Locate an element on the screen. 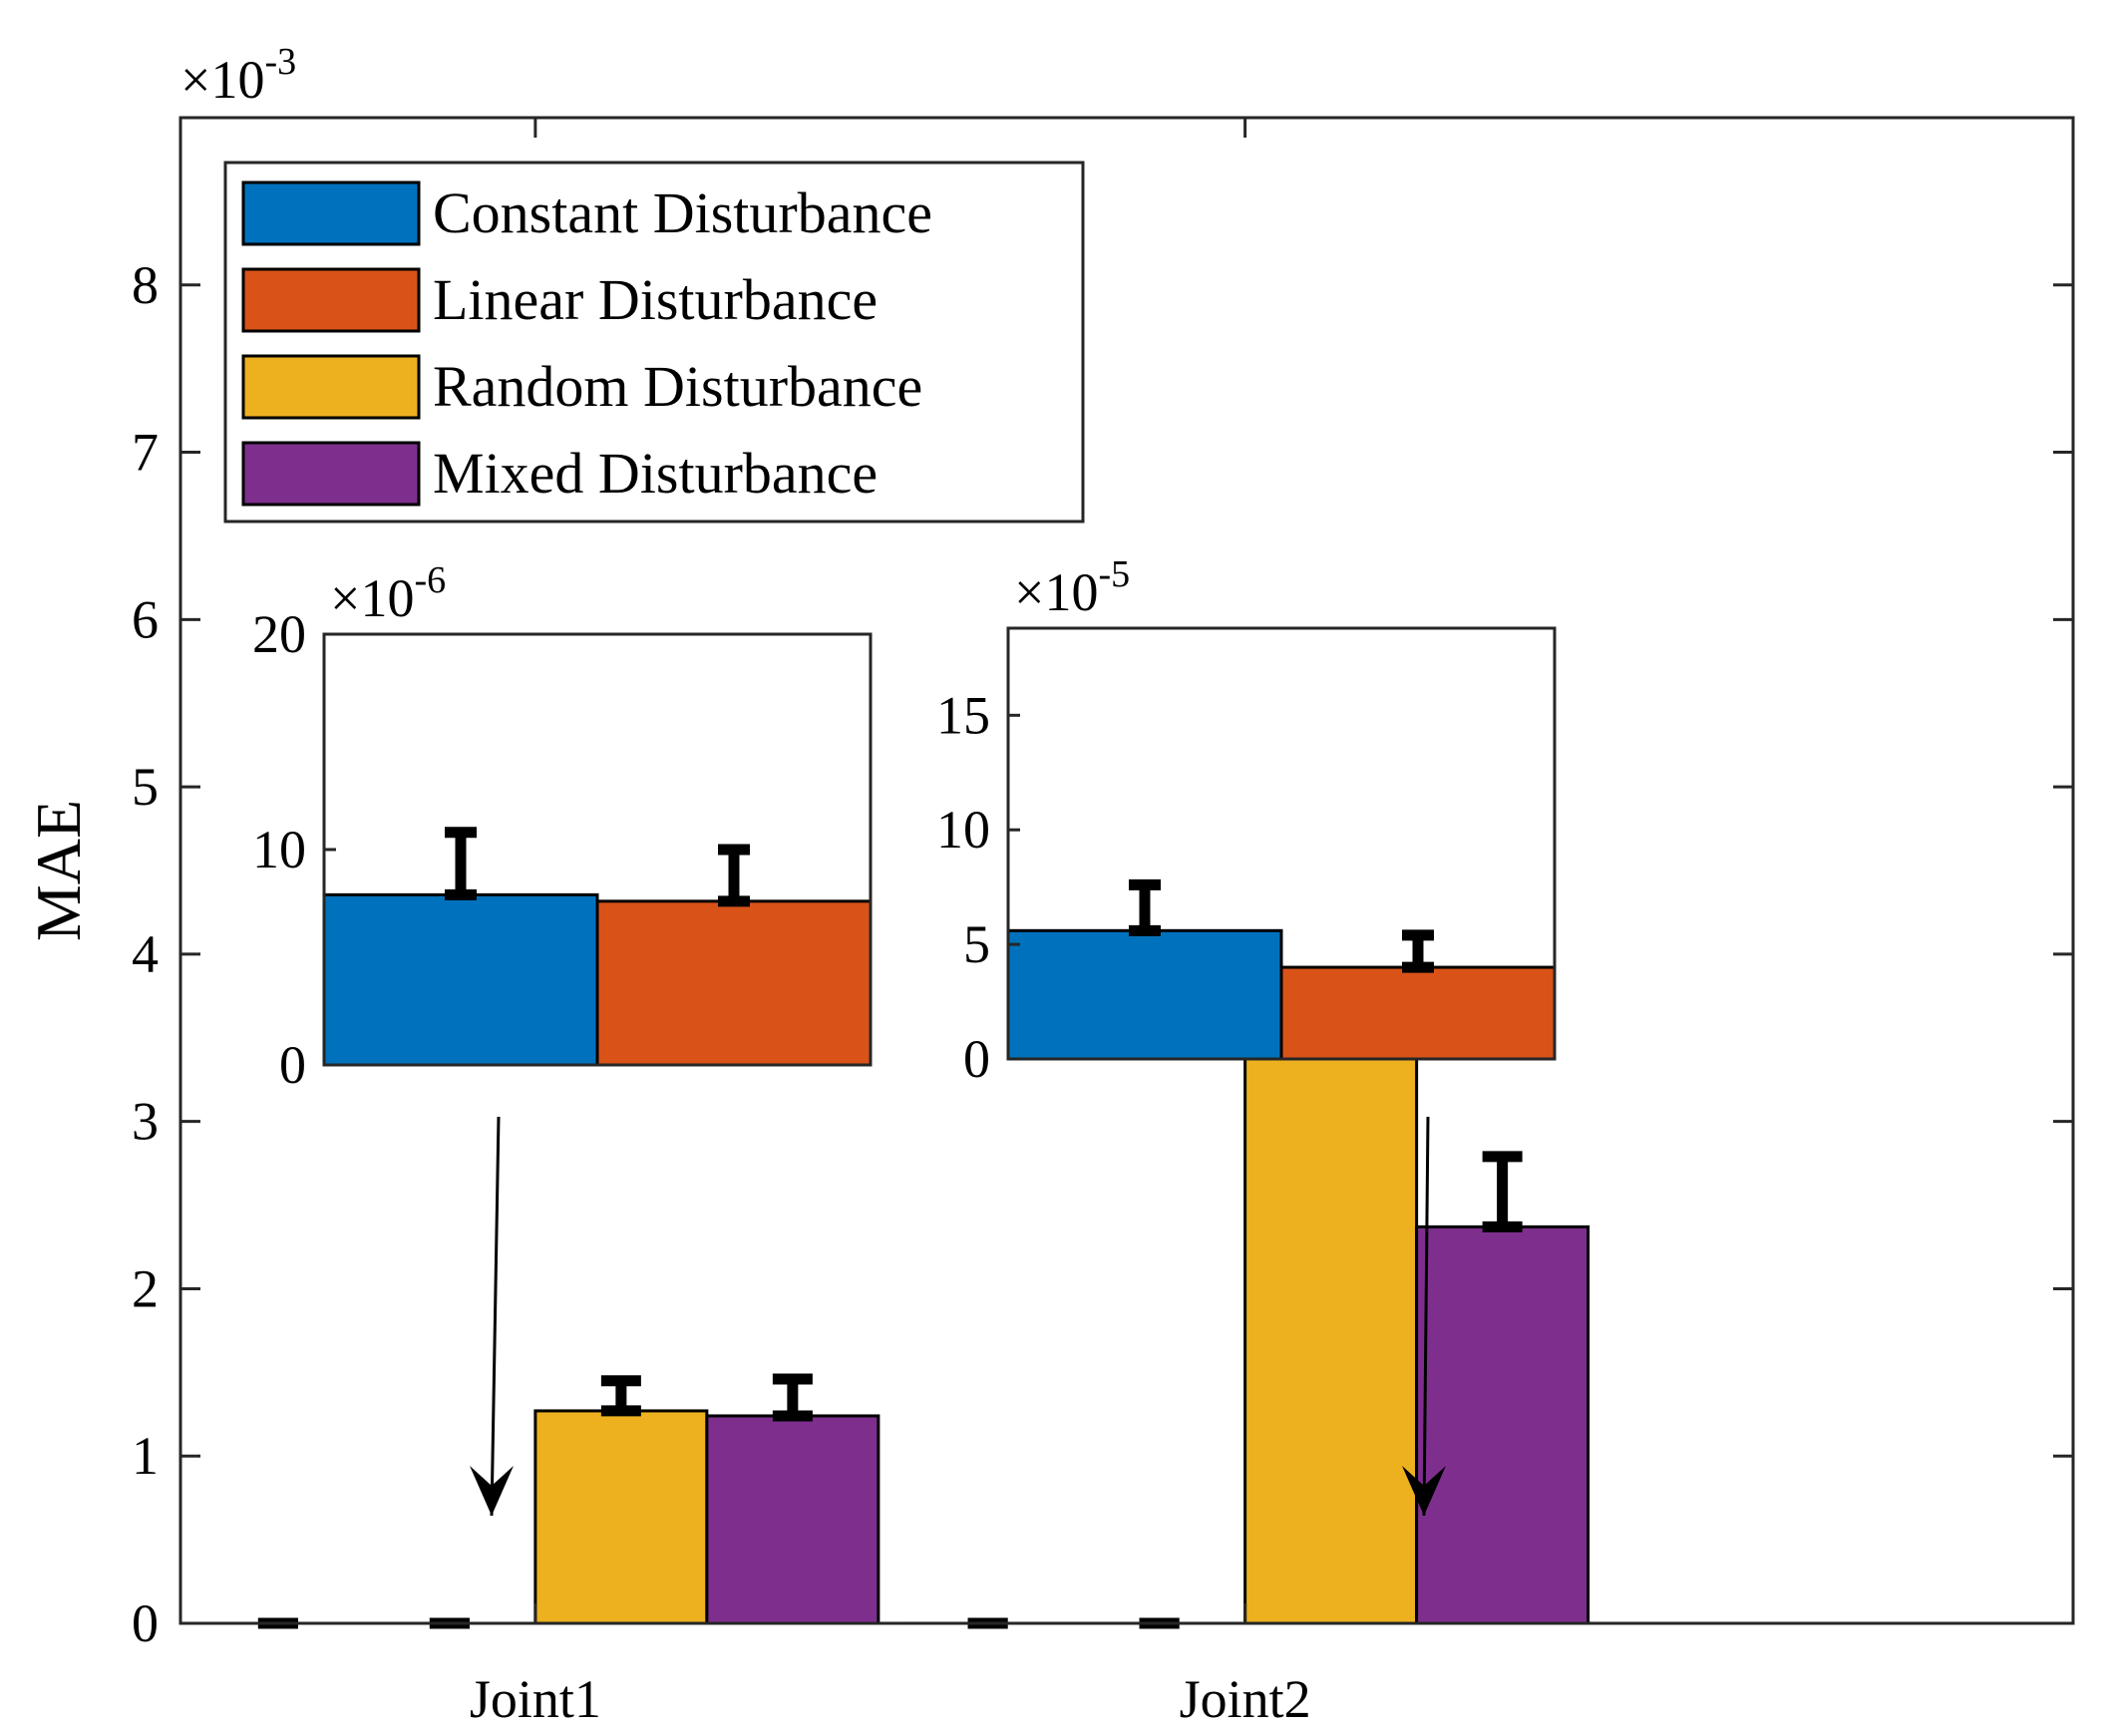  inset-exponent-label: ×10⁻⁶ is located at coordinates (388, 593).